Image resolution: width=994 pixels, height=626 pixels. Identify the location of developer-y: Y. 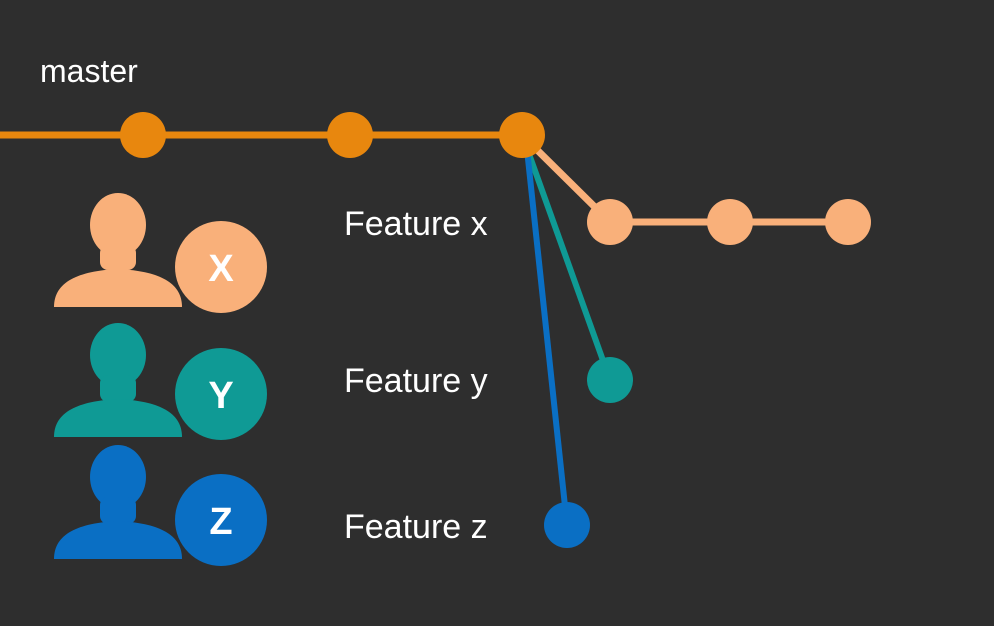
(160, 381).